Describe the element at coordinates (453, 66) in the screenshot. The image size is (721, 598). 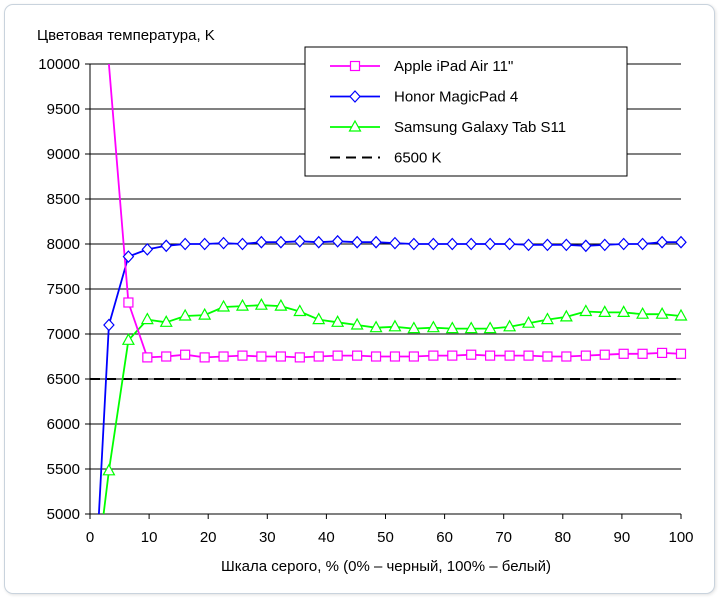
I see `legend-label-apple-ipad-air-11: Apple iPad Air 11"` at that location.